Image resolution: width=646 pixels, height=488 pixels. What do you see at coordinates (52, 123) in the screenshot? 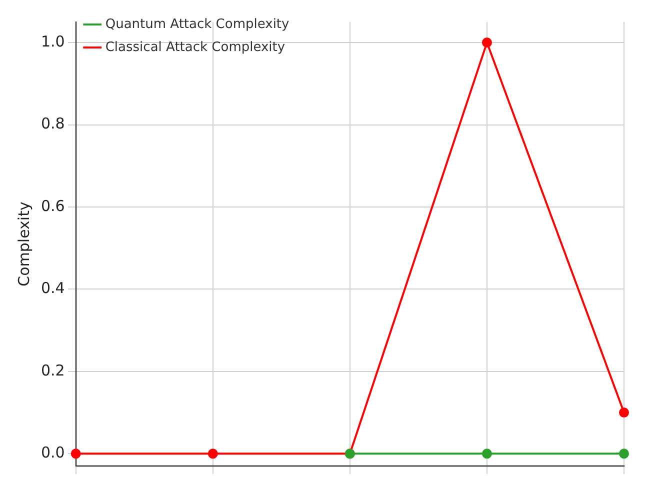
I see `y-tick-label: 0.8` at bounding box center [52, 123].